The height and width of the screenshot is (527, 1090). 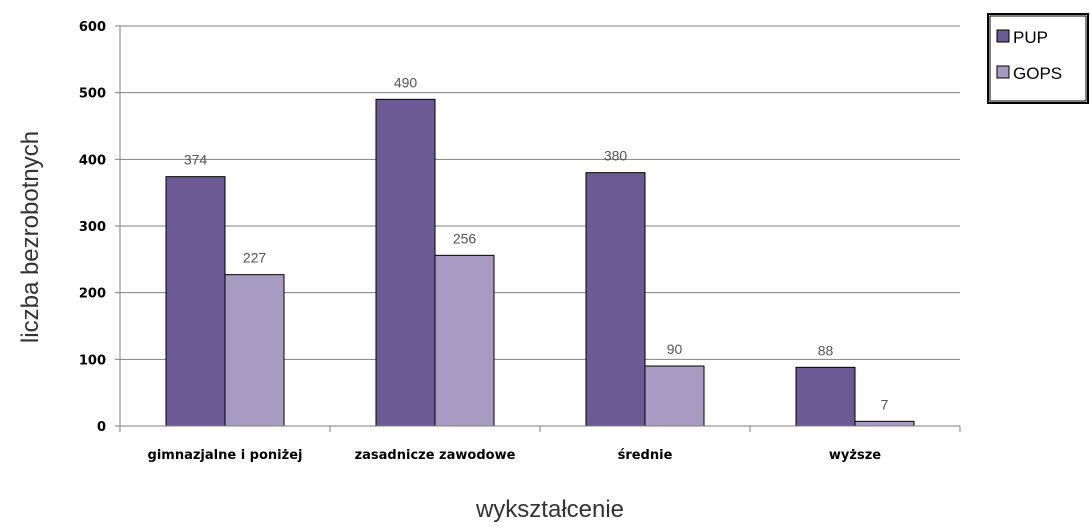 I want to click on legend-border-inner, so click(x=1038, y=58).